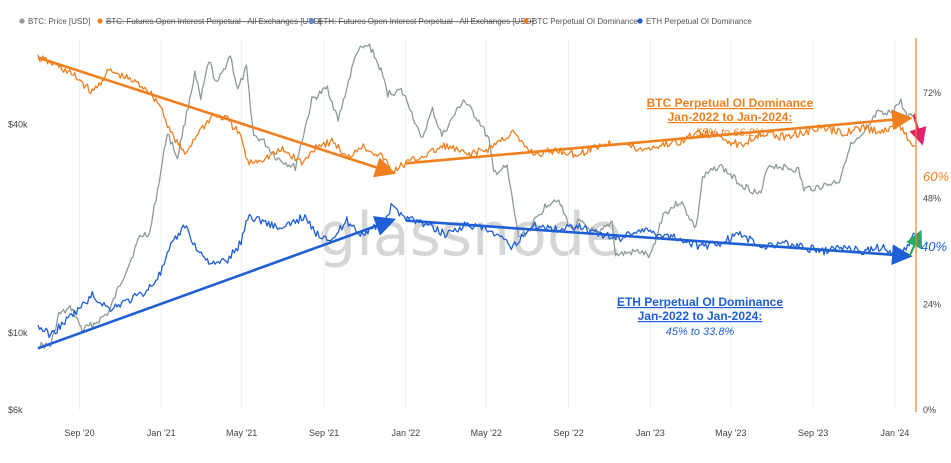  I want to click on eth-end-label: 40%, so click(934, 246).